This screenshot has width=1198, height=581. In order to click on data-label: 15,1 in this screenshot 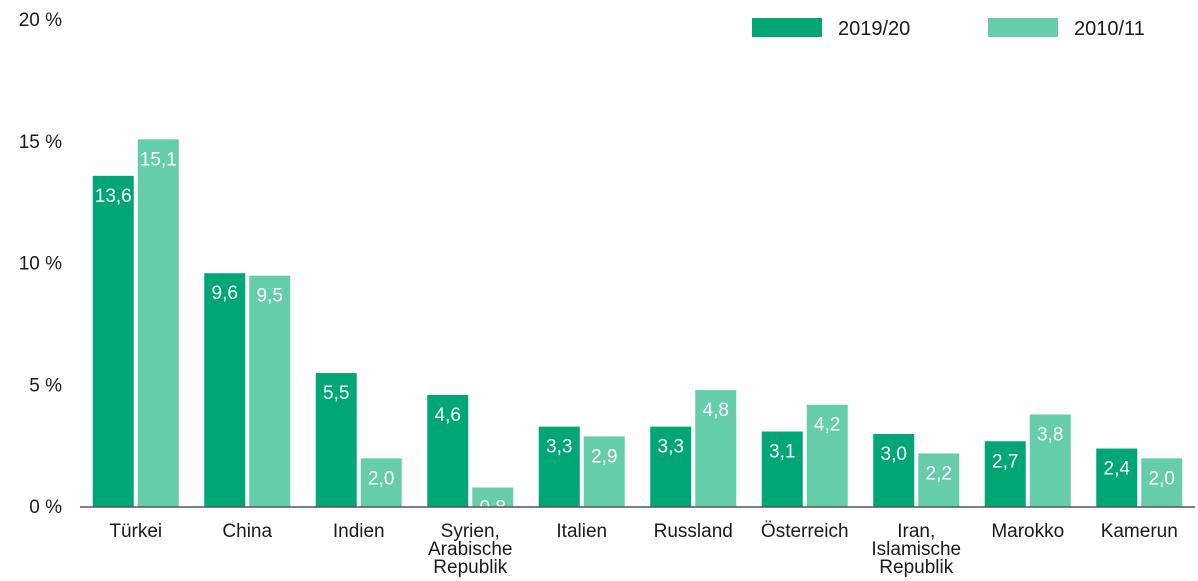, I will do `click(158, 159)`.